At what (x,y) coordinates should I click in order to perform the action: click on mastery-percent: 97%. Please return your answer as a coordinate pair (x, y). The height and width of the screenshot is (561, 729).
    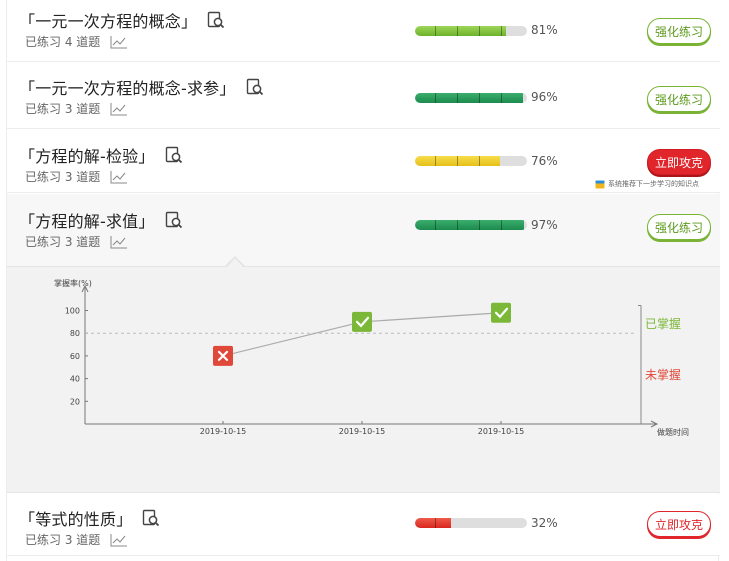
    Looking at the image, I should click on (544, 225).